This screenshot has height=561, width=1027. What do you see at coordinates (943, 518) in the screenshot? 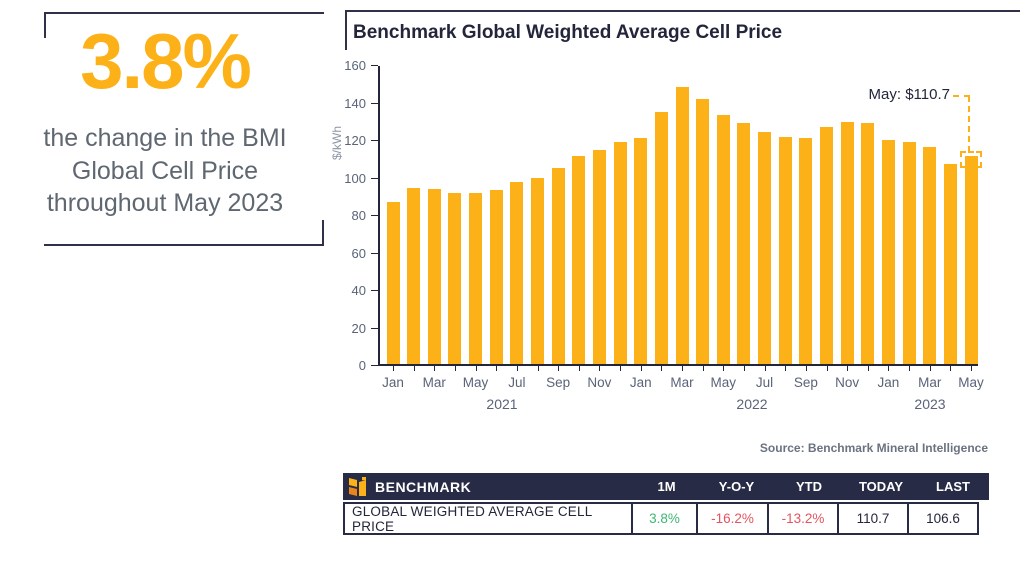
I see `value-cell-last: 106.6` at bounding box center [943, 518].